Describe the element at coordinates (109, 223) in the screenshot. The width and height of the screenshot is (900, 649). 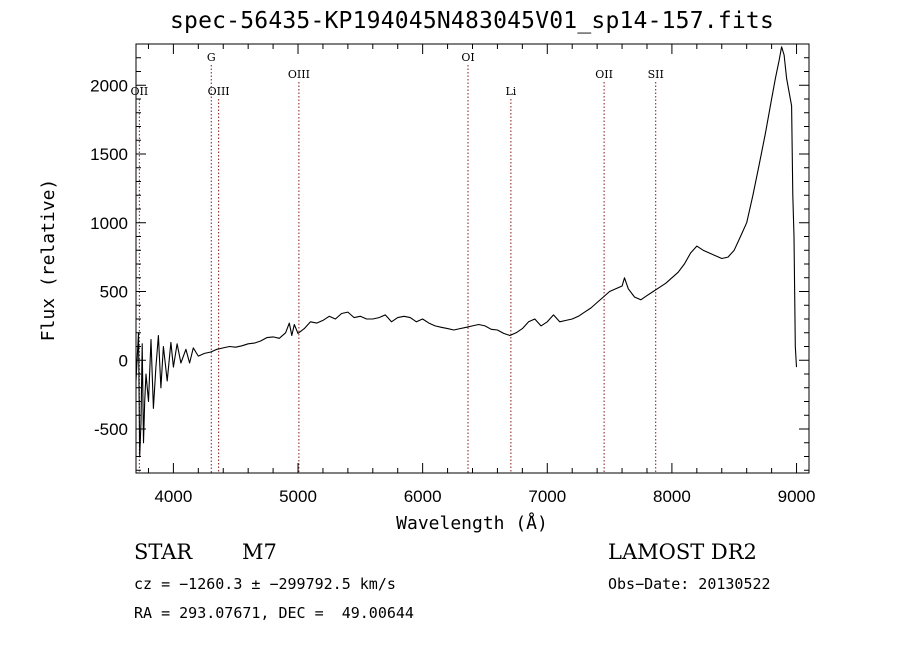
I see `y-tick-label: 1000` at that location.